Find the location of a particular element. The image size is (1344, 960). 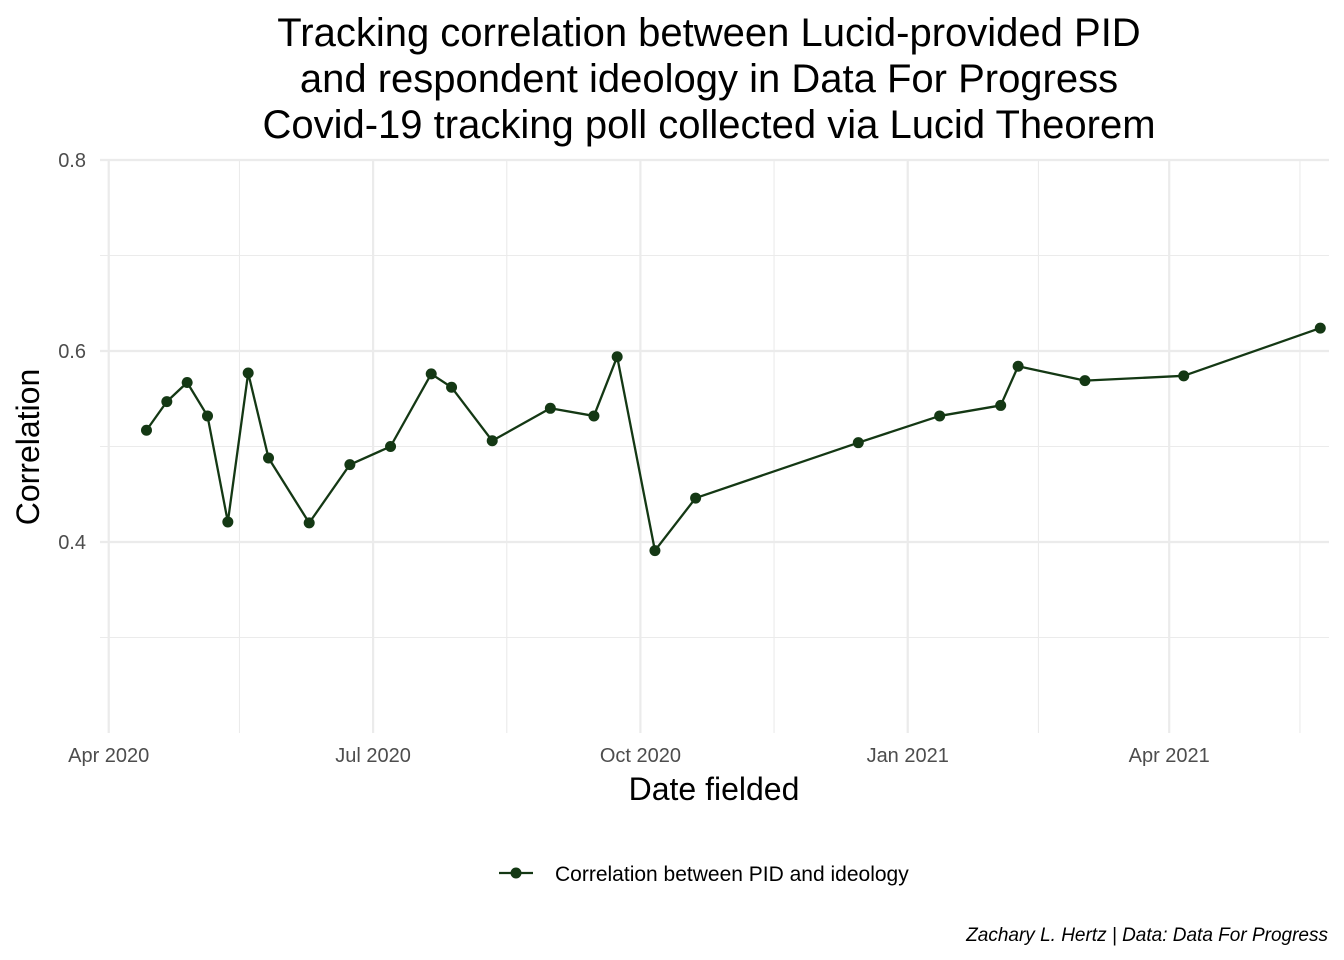

y-tick-label: 0.8 is located at coordinates (72, 161).